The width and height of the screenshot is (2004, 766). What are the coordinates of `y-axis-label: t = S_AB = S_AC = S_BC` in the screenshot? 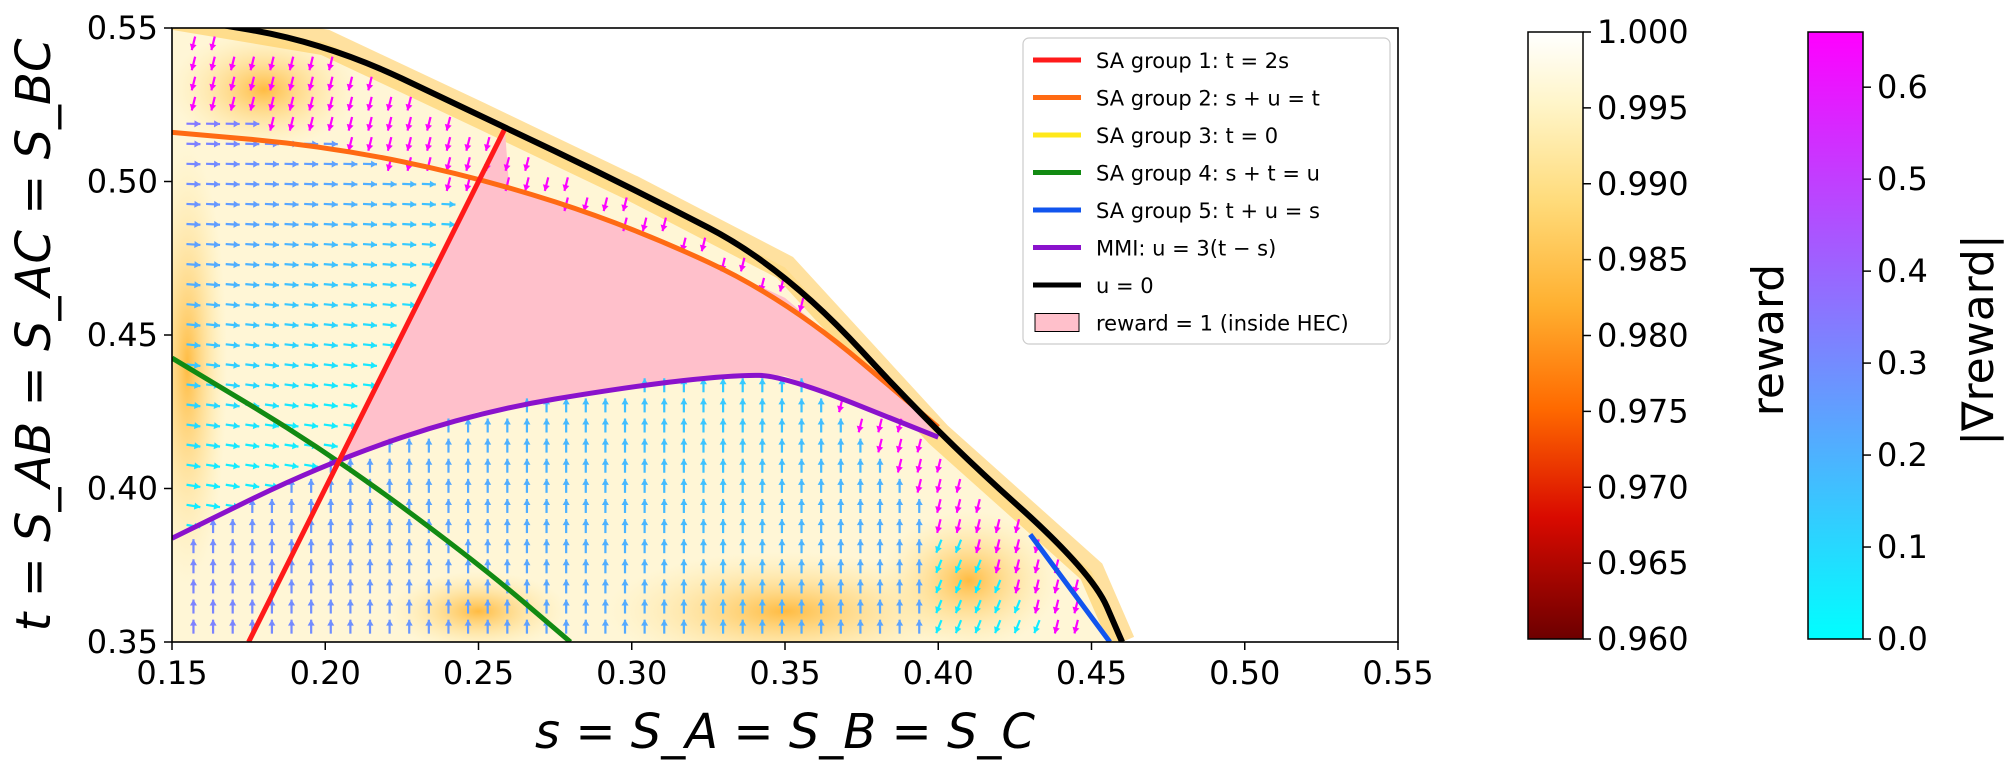 It's located at (34, 334).